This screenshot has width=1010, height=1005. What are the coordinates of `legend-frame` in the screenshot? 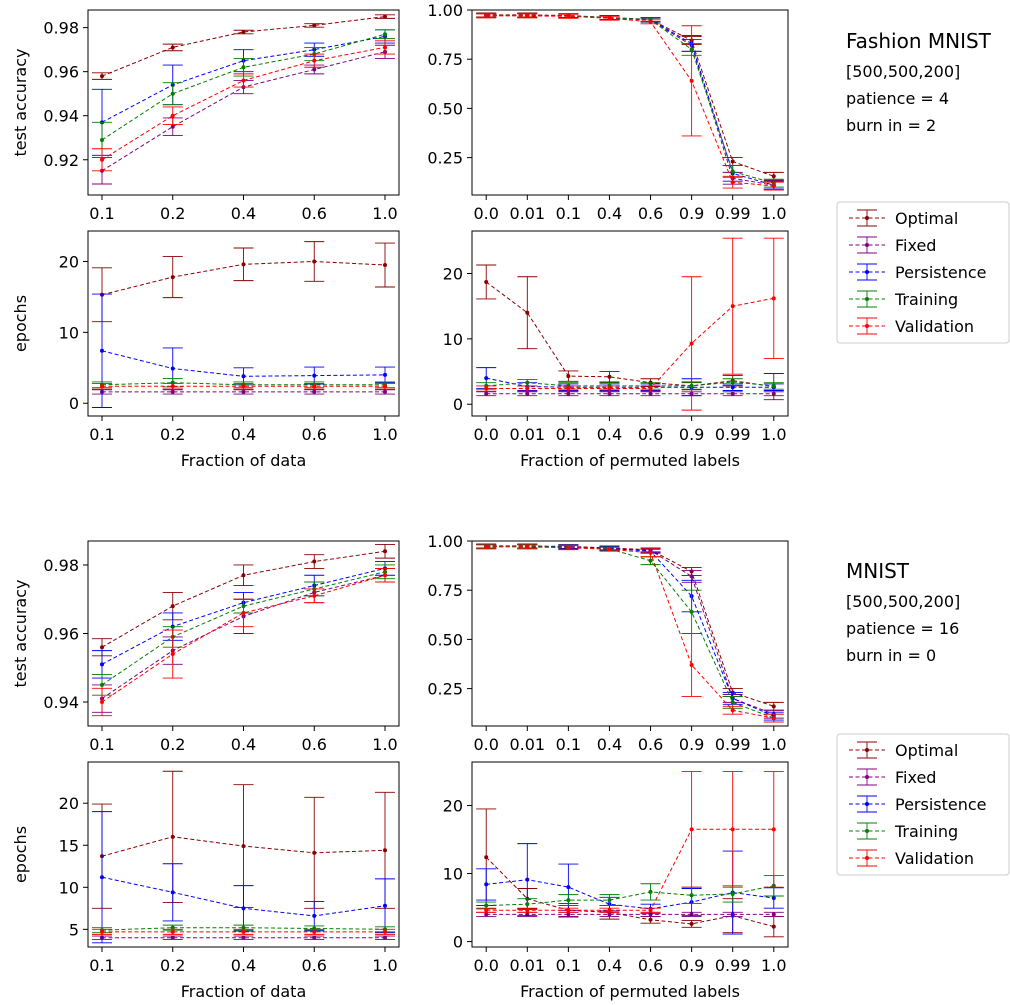 It's located at (923, 272).